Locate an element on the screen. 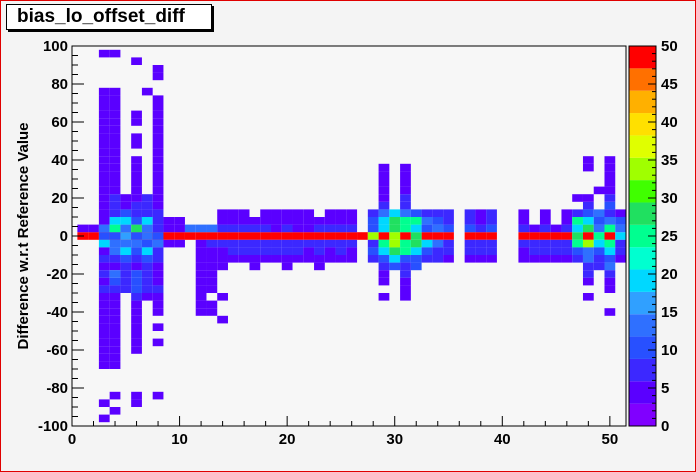 The image size is (696, 472). x-tick-label: 50 is located at coordinates (610, 439).